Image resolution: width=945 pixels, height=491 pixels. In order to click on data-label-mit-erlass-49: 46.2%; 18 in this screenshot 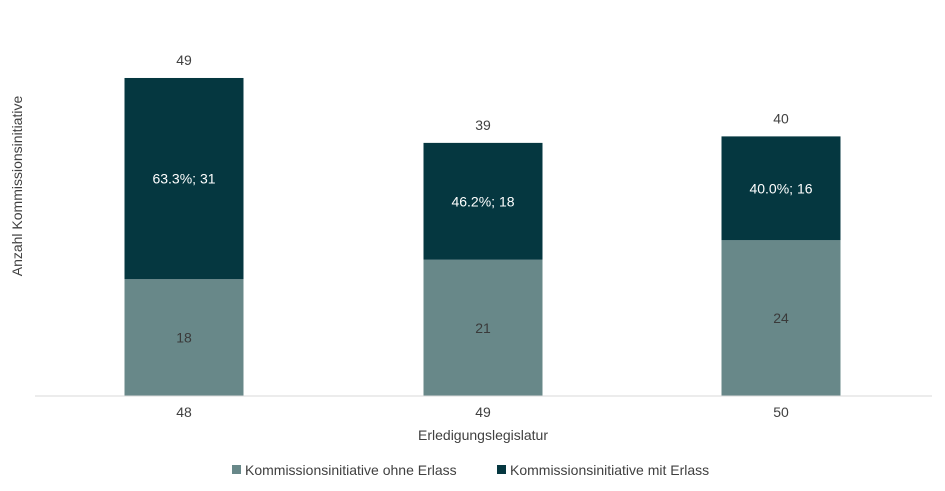, I will do `click(482, 201)`.